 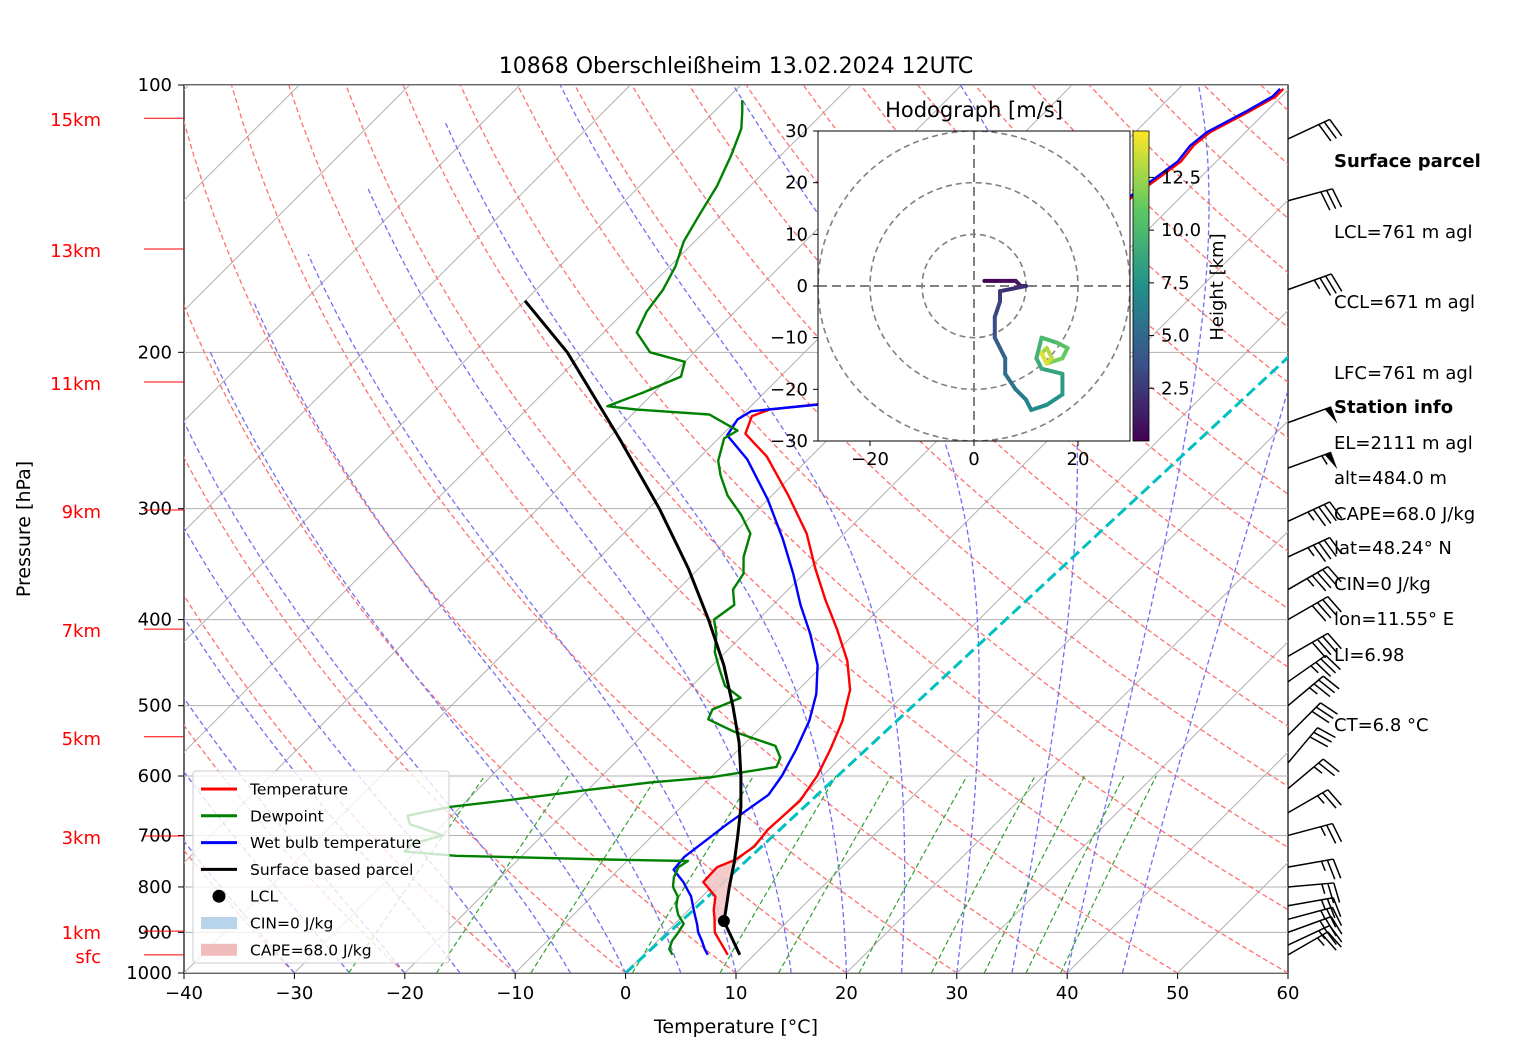 What do you see at coordinates (1175, 336) in the screenshot?
I see `colorbar-tick-label: 5.0` at bounding box center [1175, 336].